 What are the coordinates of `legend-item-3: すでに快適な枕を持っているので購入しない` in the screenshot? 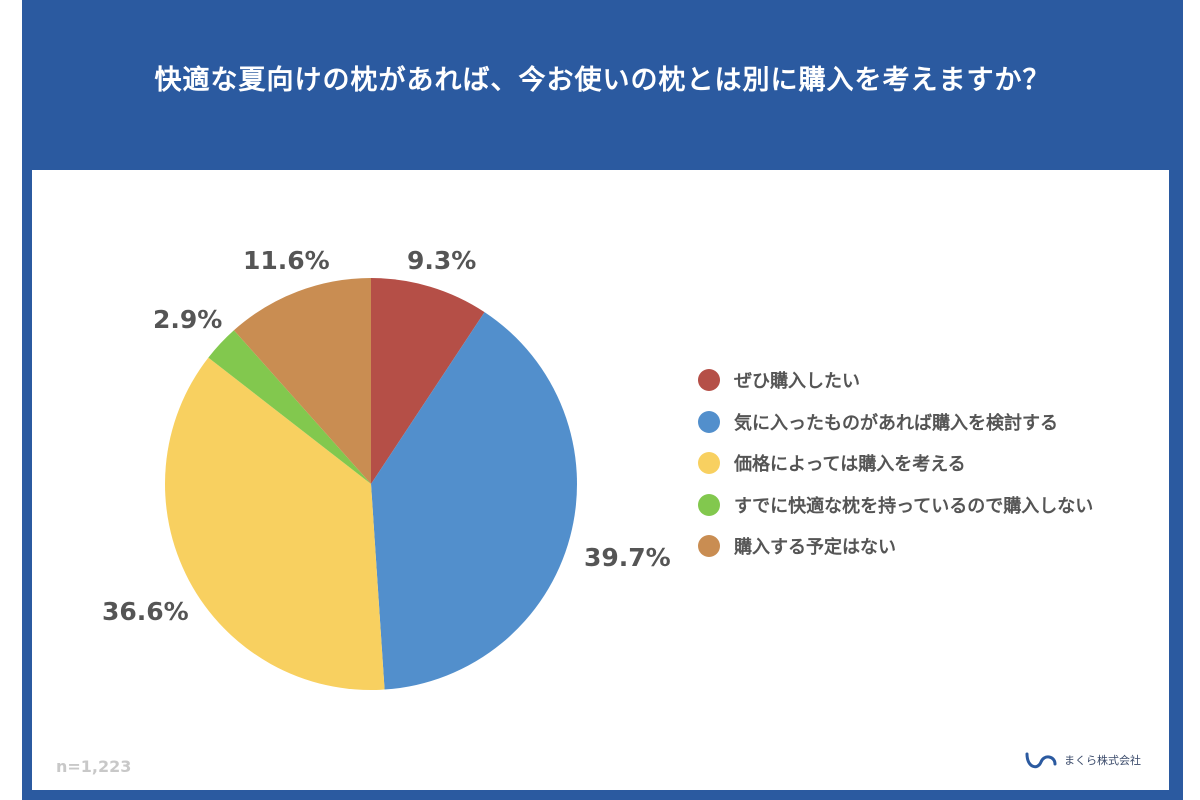 It's located at (895, 505).